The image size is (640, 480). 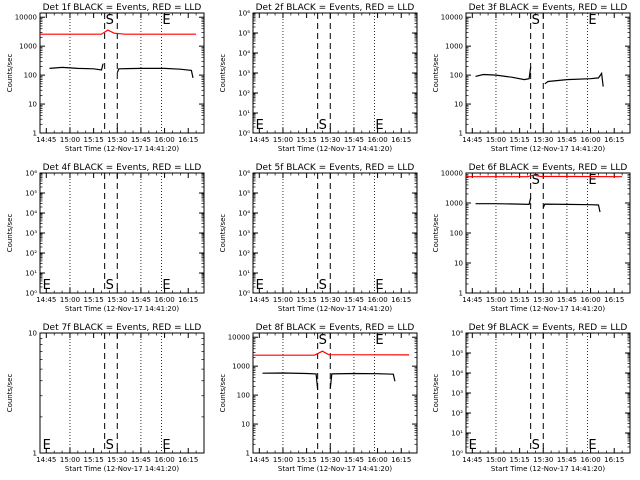 I want to click on panel-title: Det 5f BLACK = Events, RED = LLD, so click(x=335, y=168).